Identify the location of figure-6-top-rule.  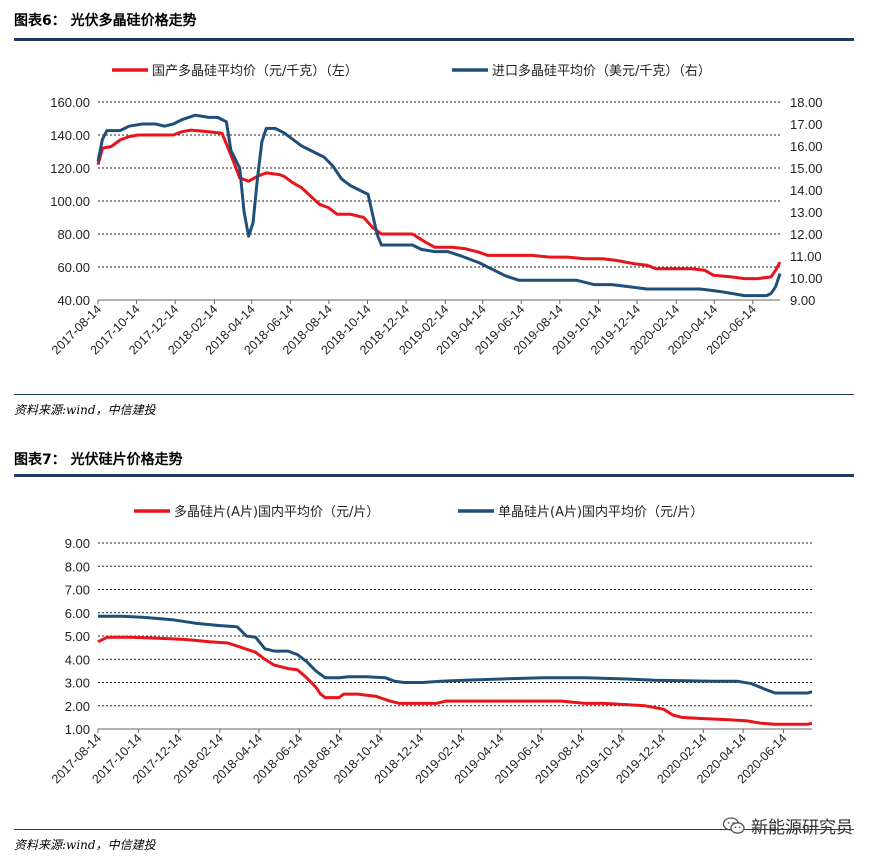
(434, 39).